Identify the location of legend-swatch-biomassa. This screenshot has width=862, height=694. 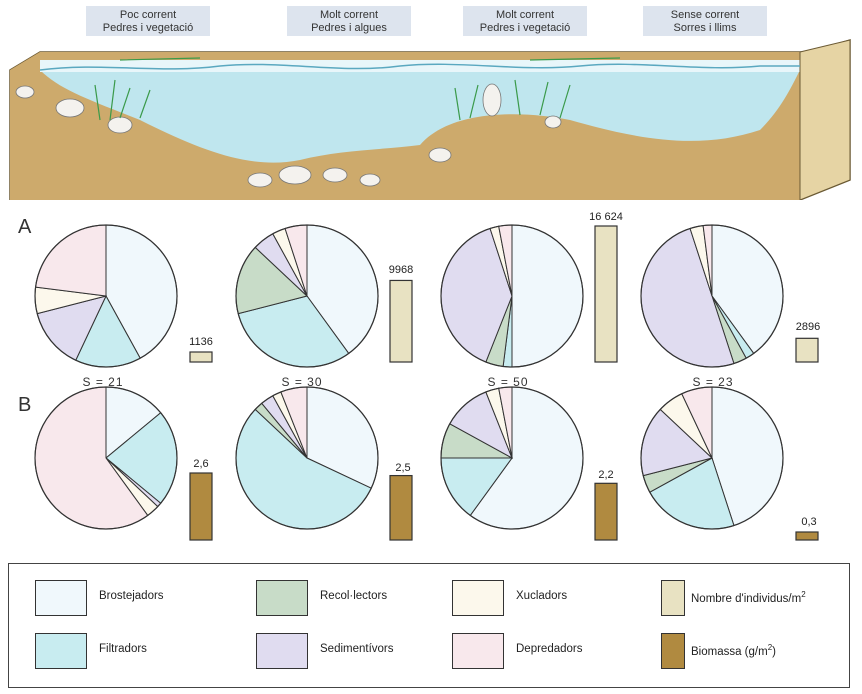
(673, 651).